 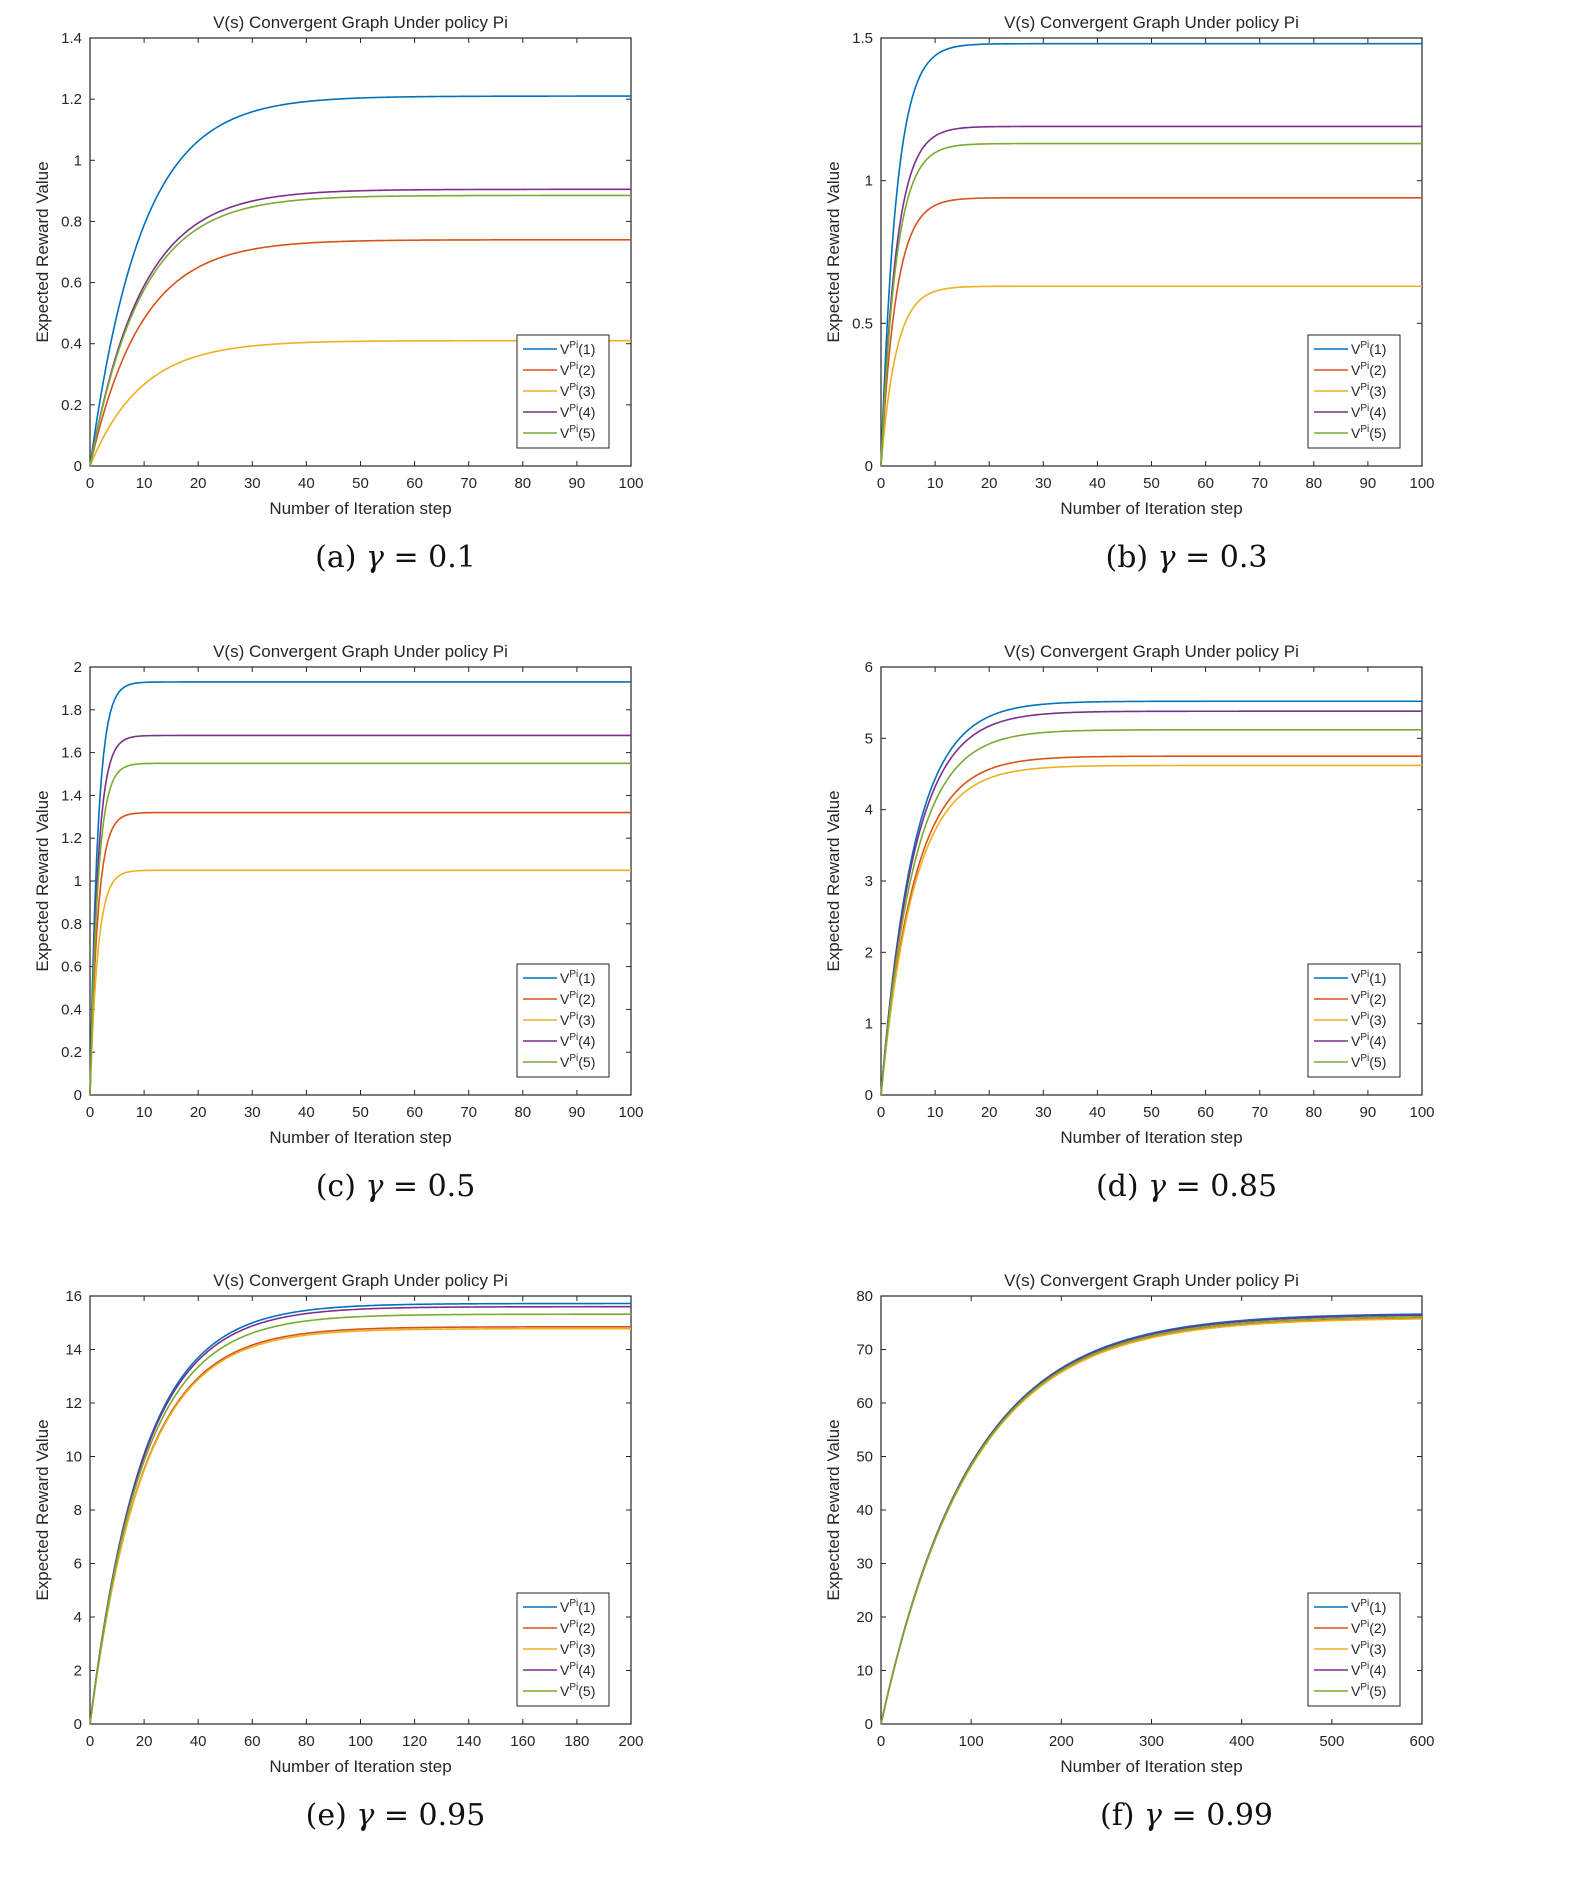 I want to click on y-axis-label: Expected Reward Value, so click(x=42, y=251).